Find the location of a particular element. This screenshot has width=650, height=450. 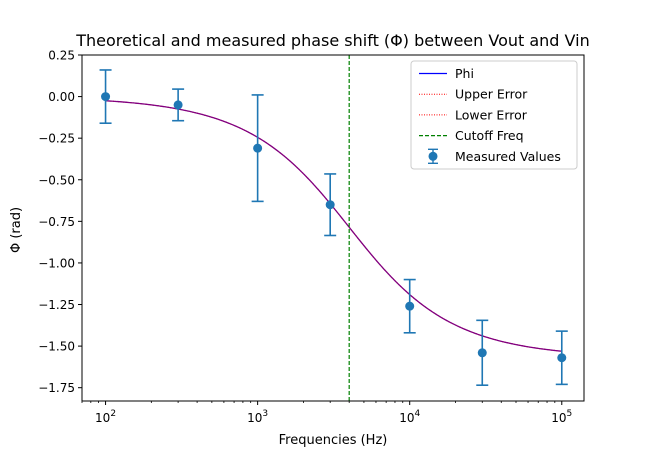

y-tick-label: 0.25 is located at coordinates (61, 56).